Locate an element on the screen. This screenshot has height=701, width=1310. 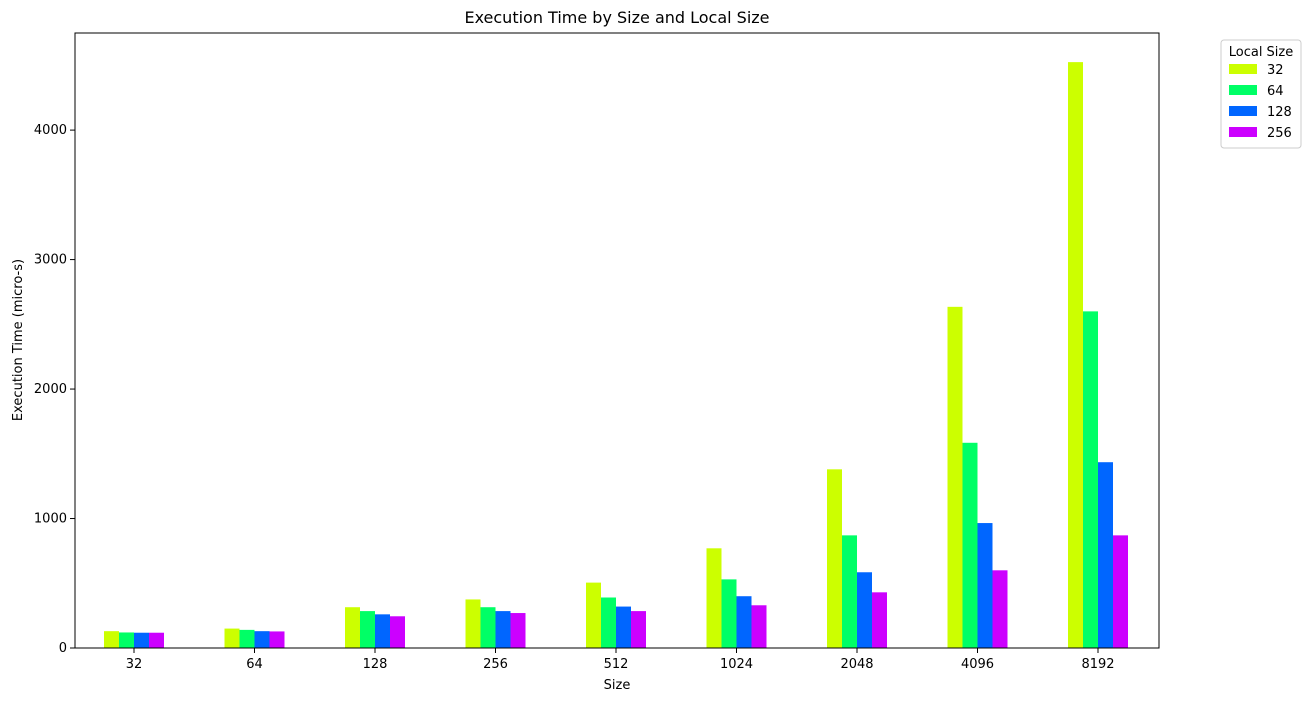
x-tick-label: 4096 is located at coordinates (977, 664).